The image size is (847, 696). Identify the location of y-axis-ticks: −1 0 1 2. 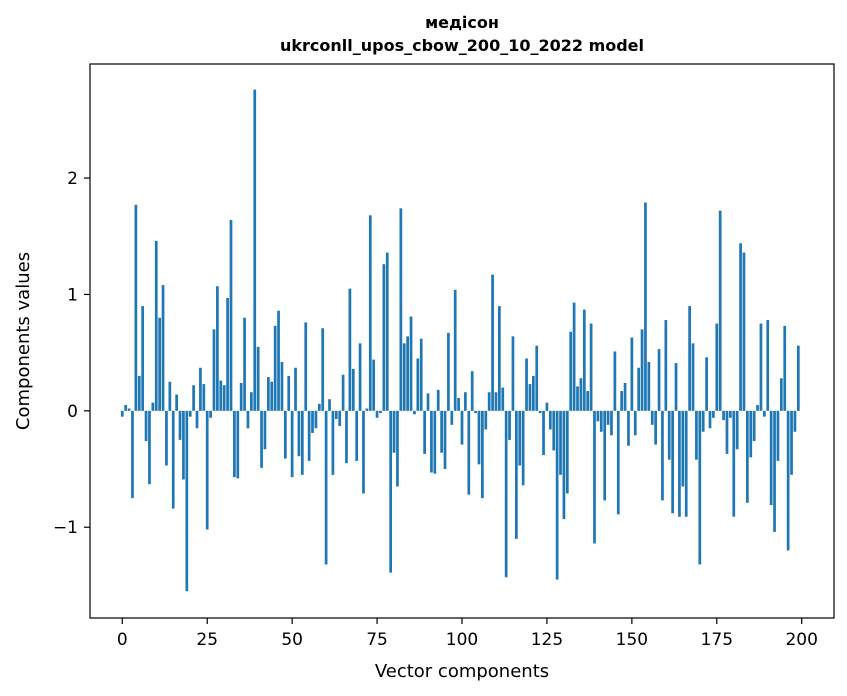
(71, 353).